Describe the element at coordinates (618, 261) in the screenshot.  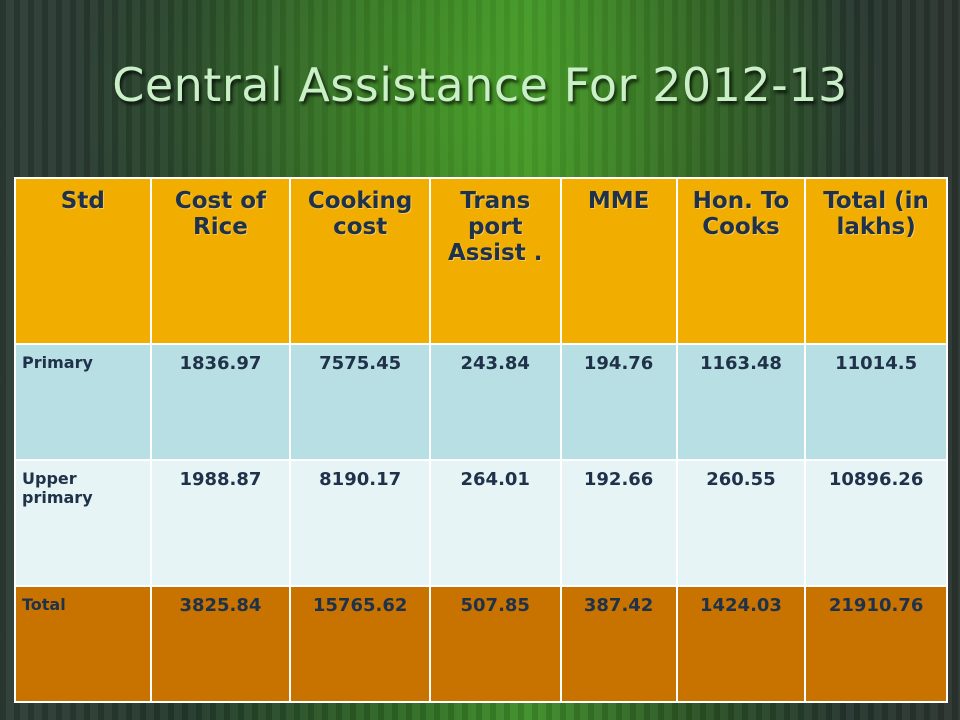
I see `header-mme: MME` at that location.